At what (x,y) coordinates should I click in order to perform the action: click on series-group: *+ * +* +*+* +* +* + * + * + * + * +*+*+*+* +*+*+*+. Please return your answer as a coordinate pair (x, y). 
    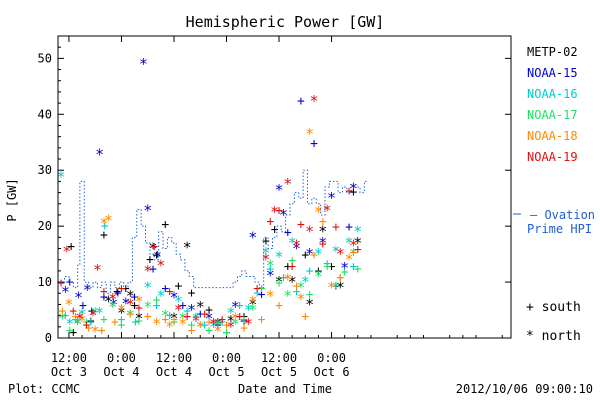
    Looking at the image, I should click on (210, 292).